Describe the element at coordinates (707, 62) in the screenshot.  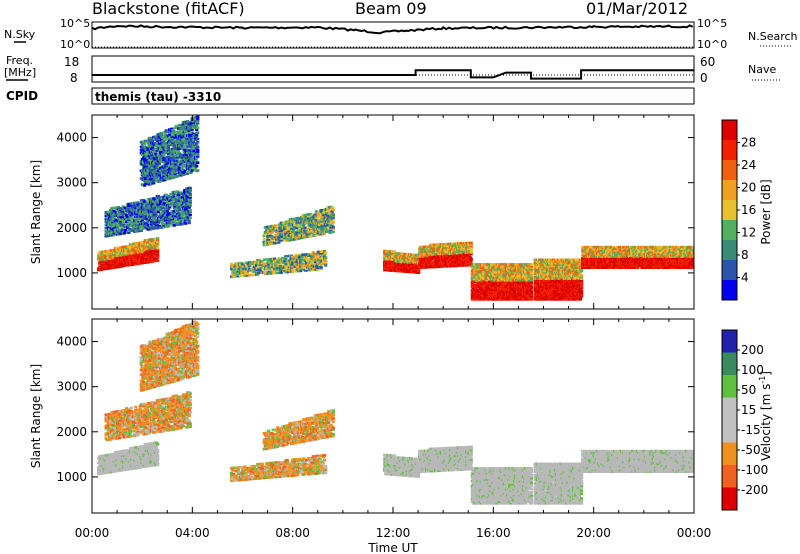
I see `nave-tick-top: 60` at that location.